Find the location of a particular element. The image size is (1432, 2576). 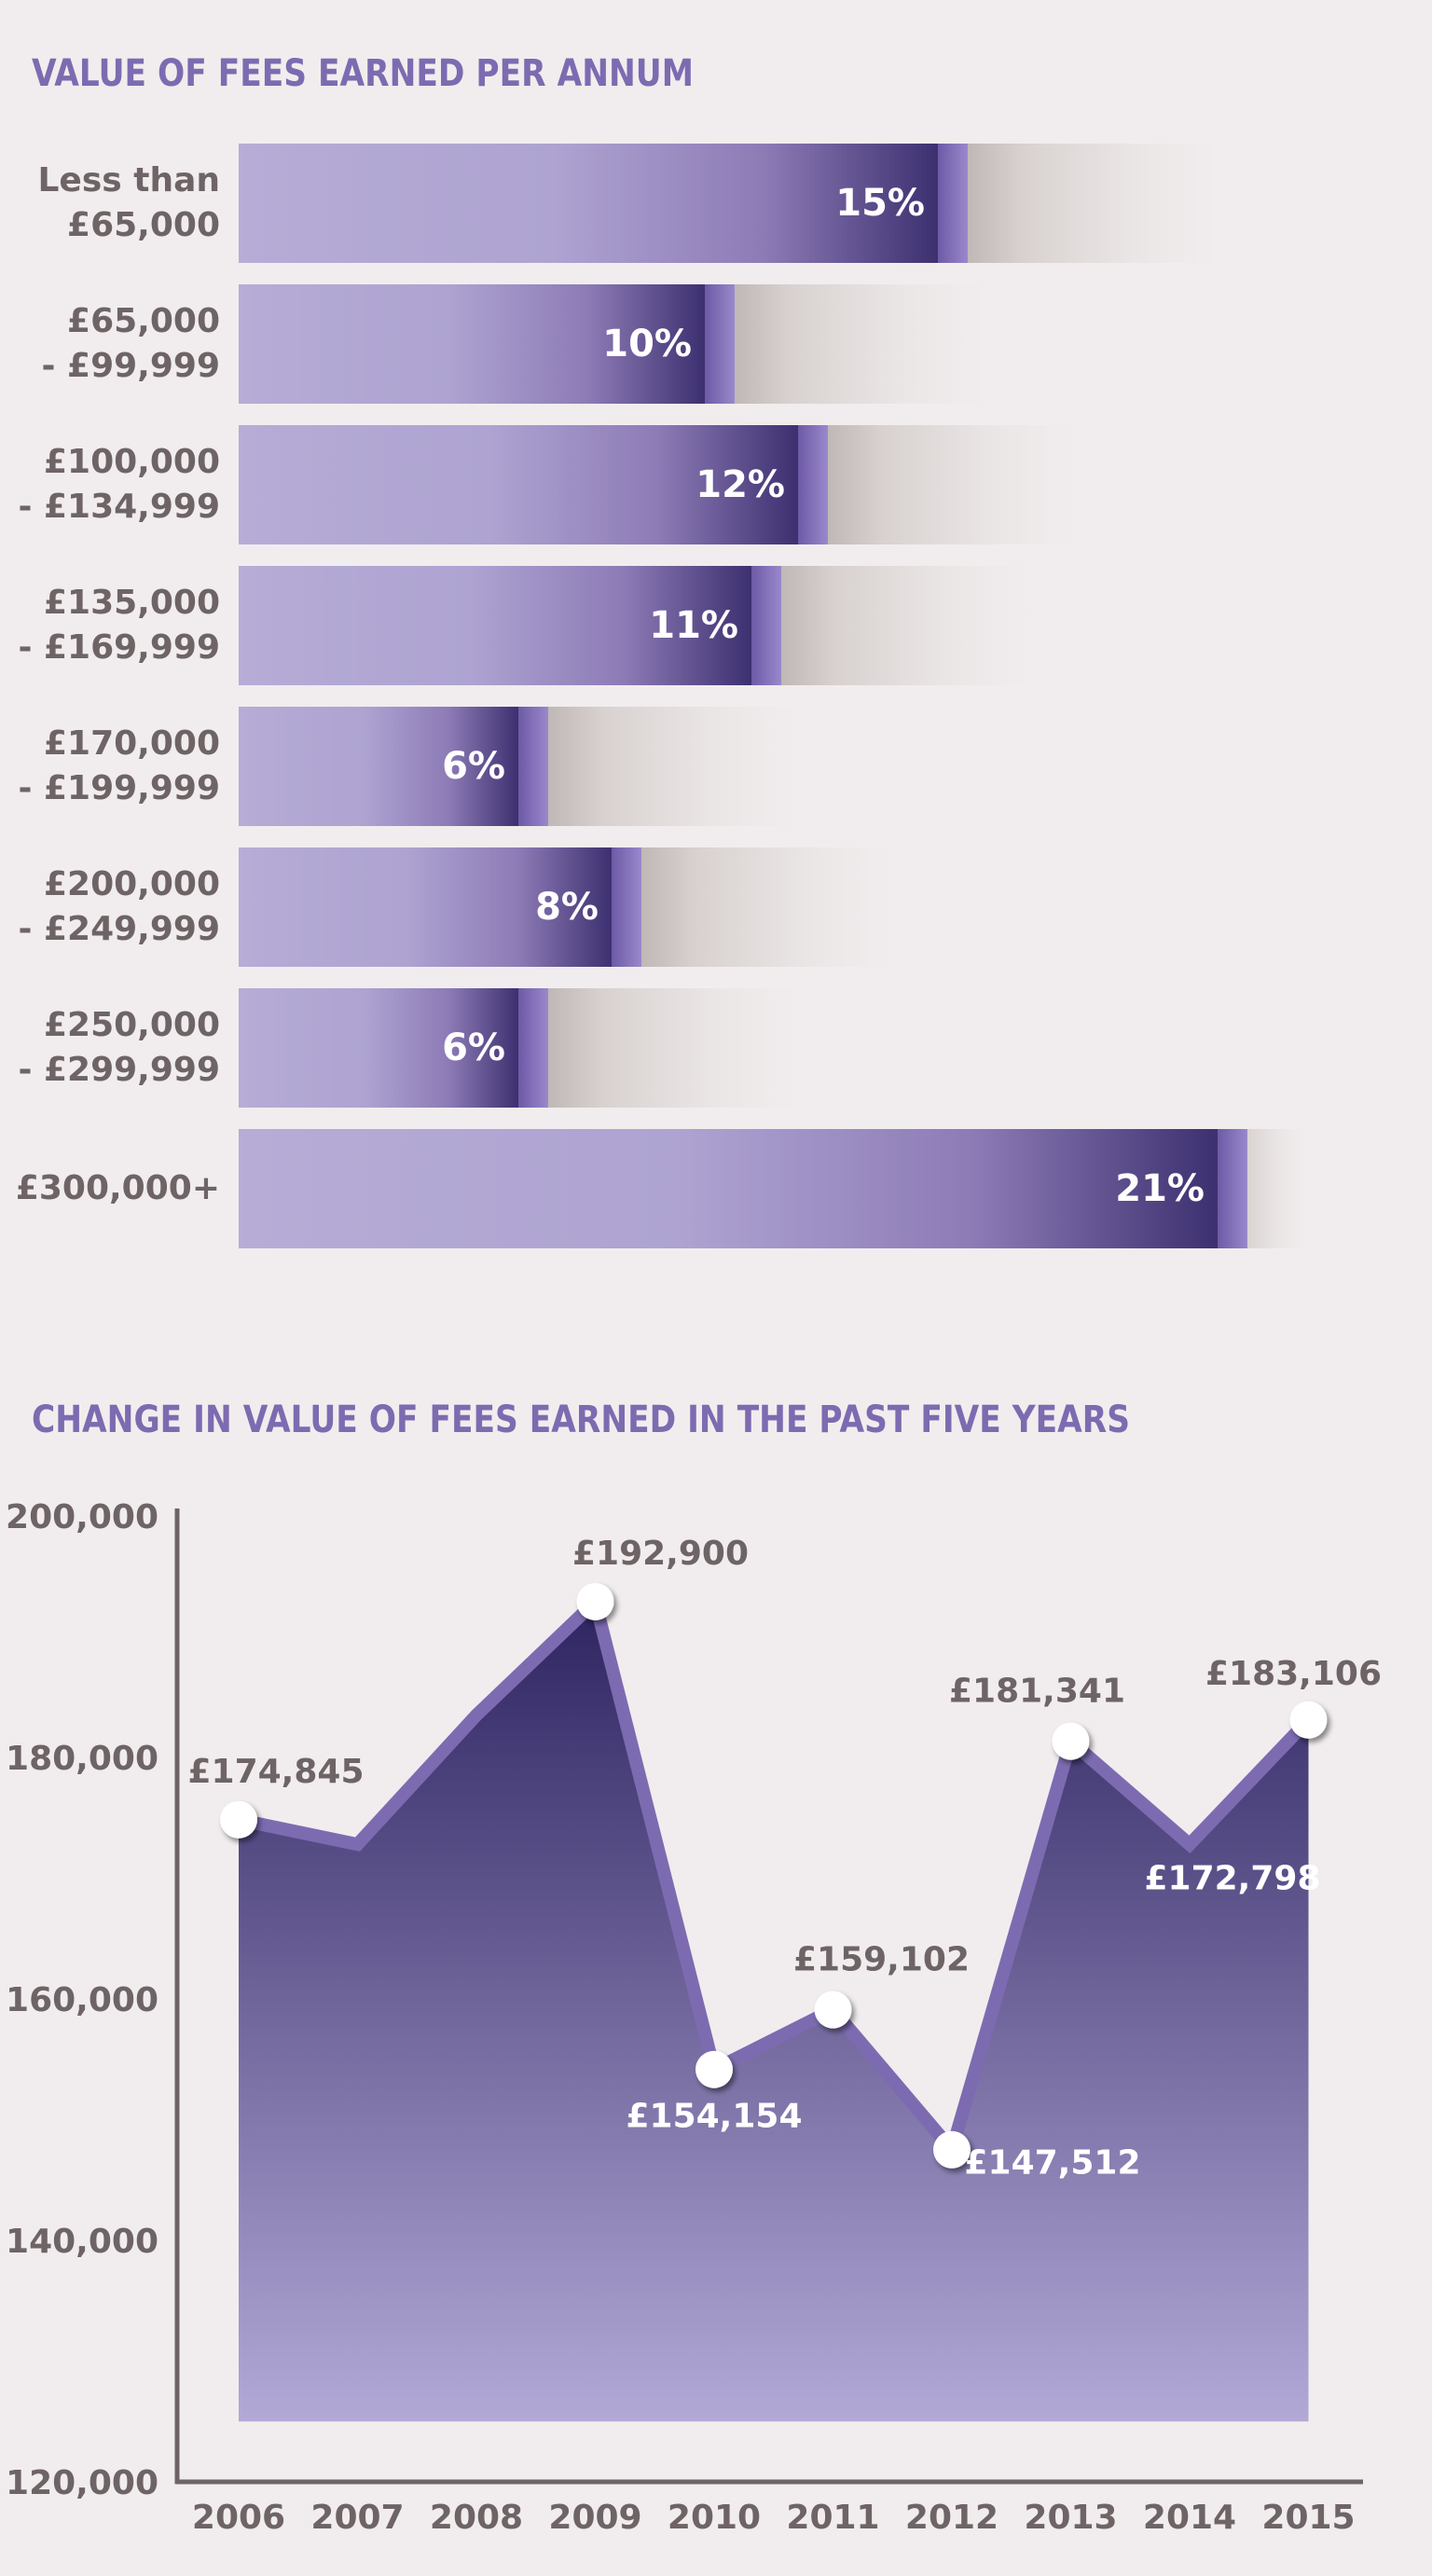

bar-category-label-line: £135,000 is located at coordinates (131, 603).